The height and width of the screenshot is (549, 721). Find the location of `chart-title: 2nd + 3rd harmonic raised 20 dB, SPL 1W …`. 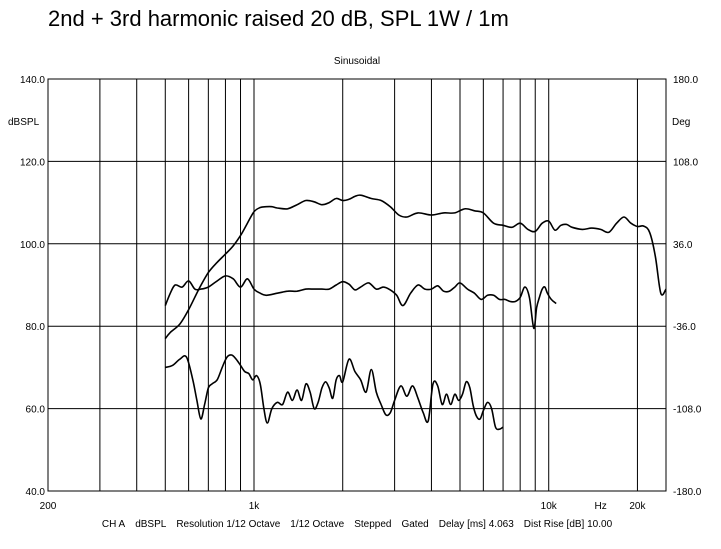

chart-title: 2nd + 3rd harmonic raised 20 dB, SPL 1W … is located at coordinates (278, 18).